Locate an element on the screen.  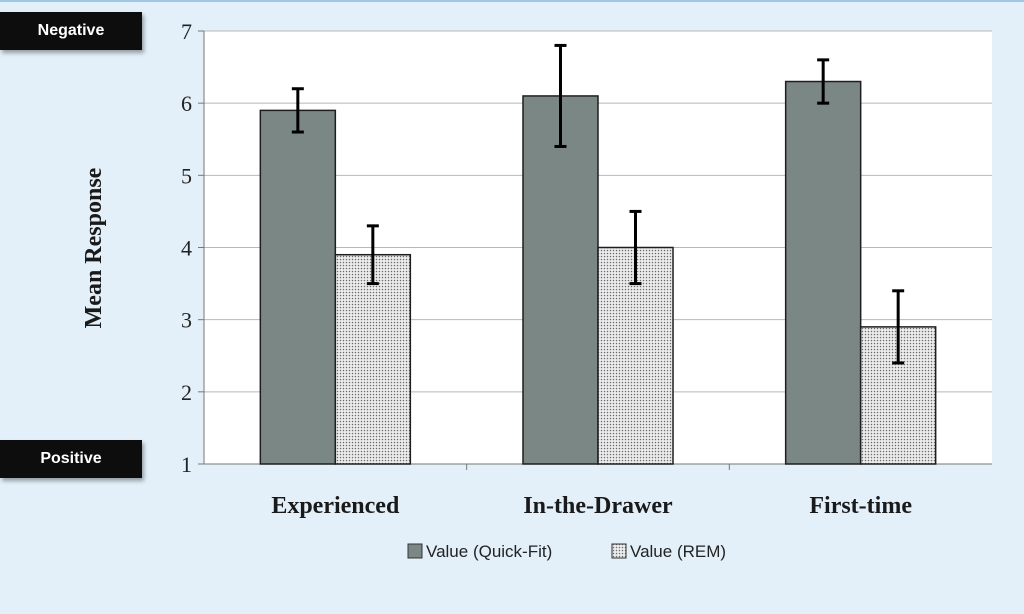
x-tick-label: Experienced is located at coordinates (335, 506).